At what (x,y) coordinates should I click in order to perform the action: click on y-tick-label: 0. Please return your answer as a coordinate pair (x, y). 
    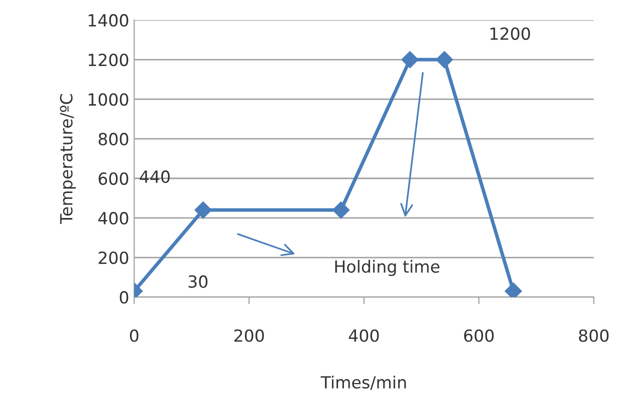
    Looking at the image, I should click on (124, 297).